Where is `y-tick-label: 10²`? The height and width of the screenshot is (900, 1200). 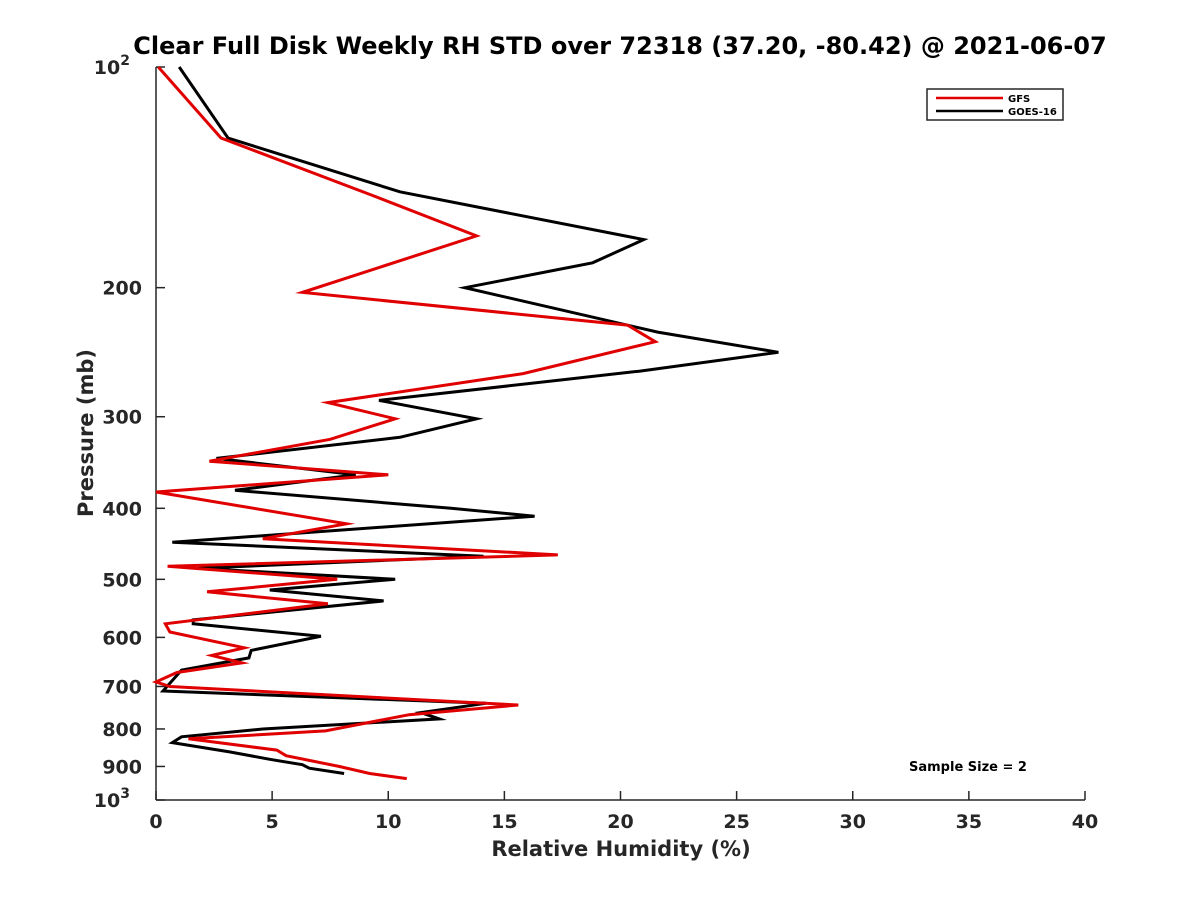
y-tick-label: 10² is located at coordinates (112, 66).